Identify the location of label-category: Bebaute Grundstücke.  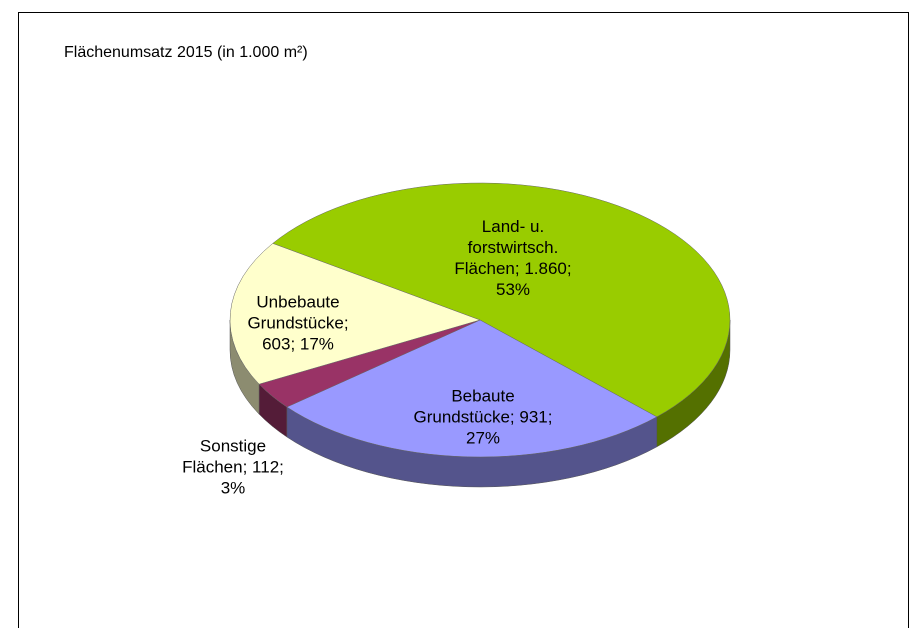
(464, 406).